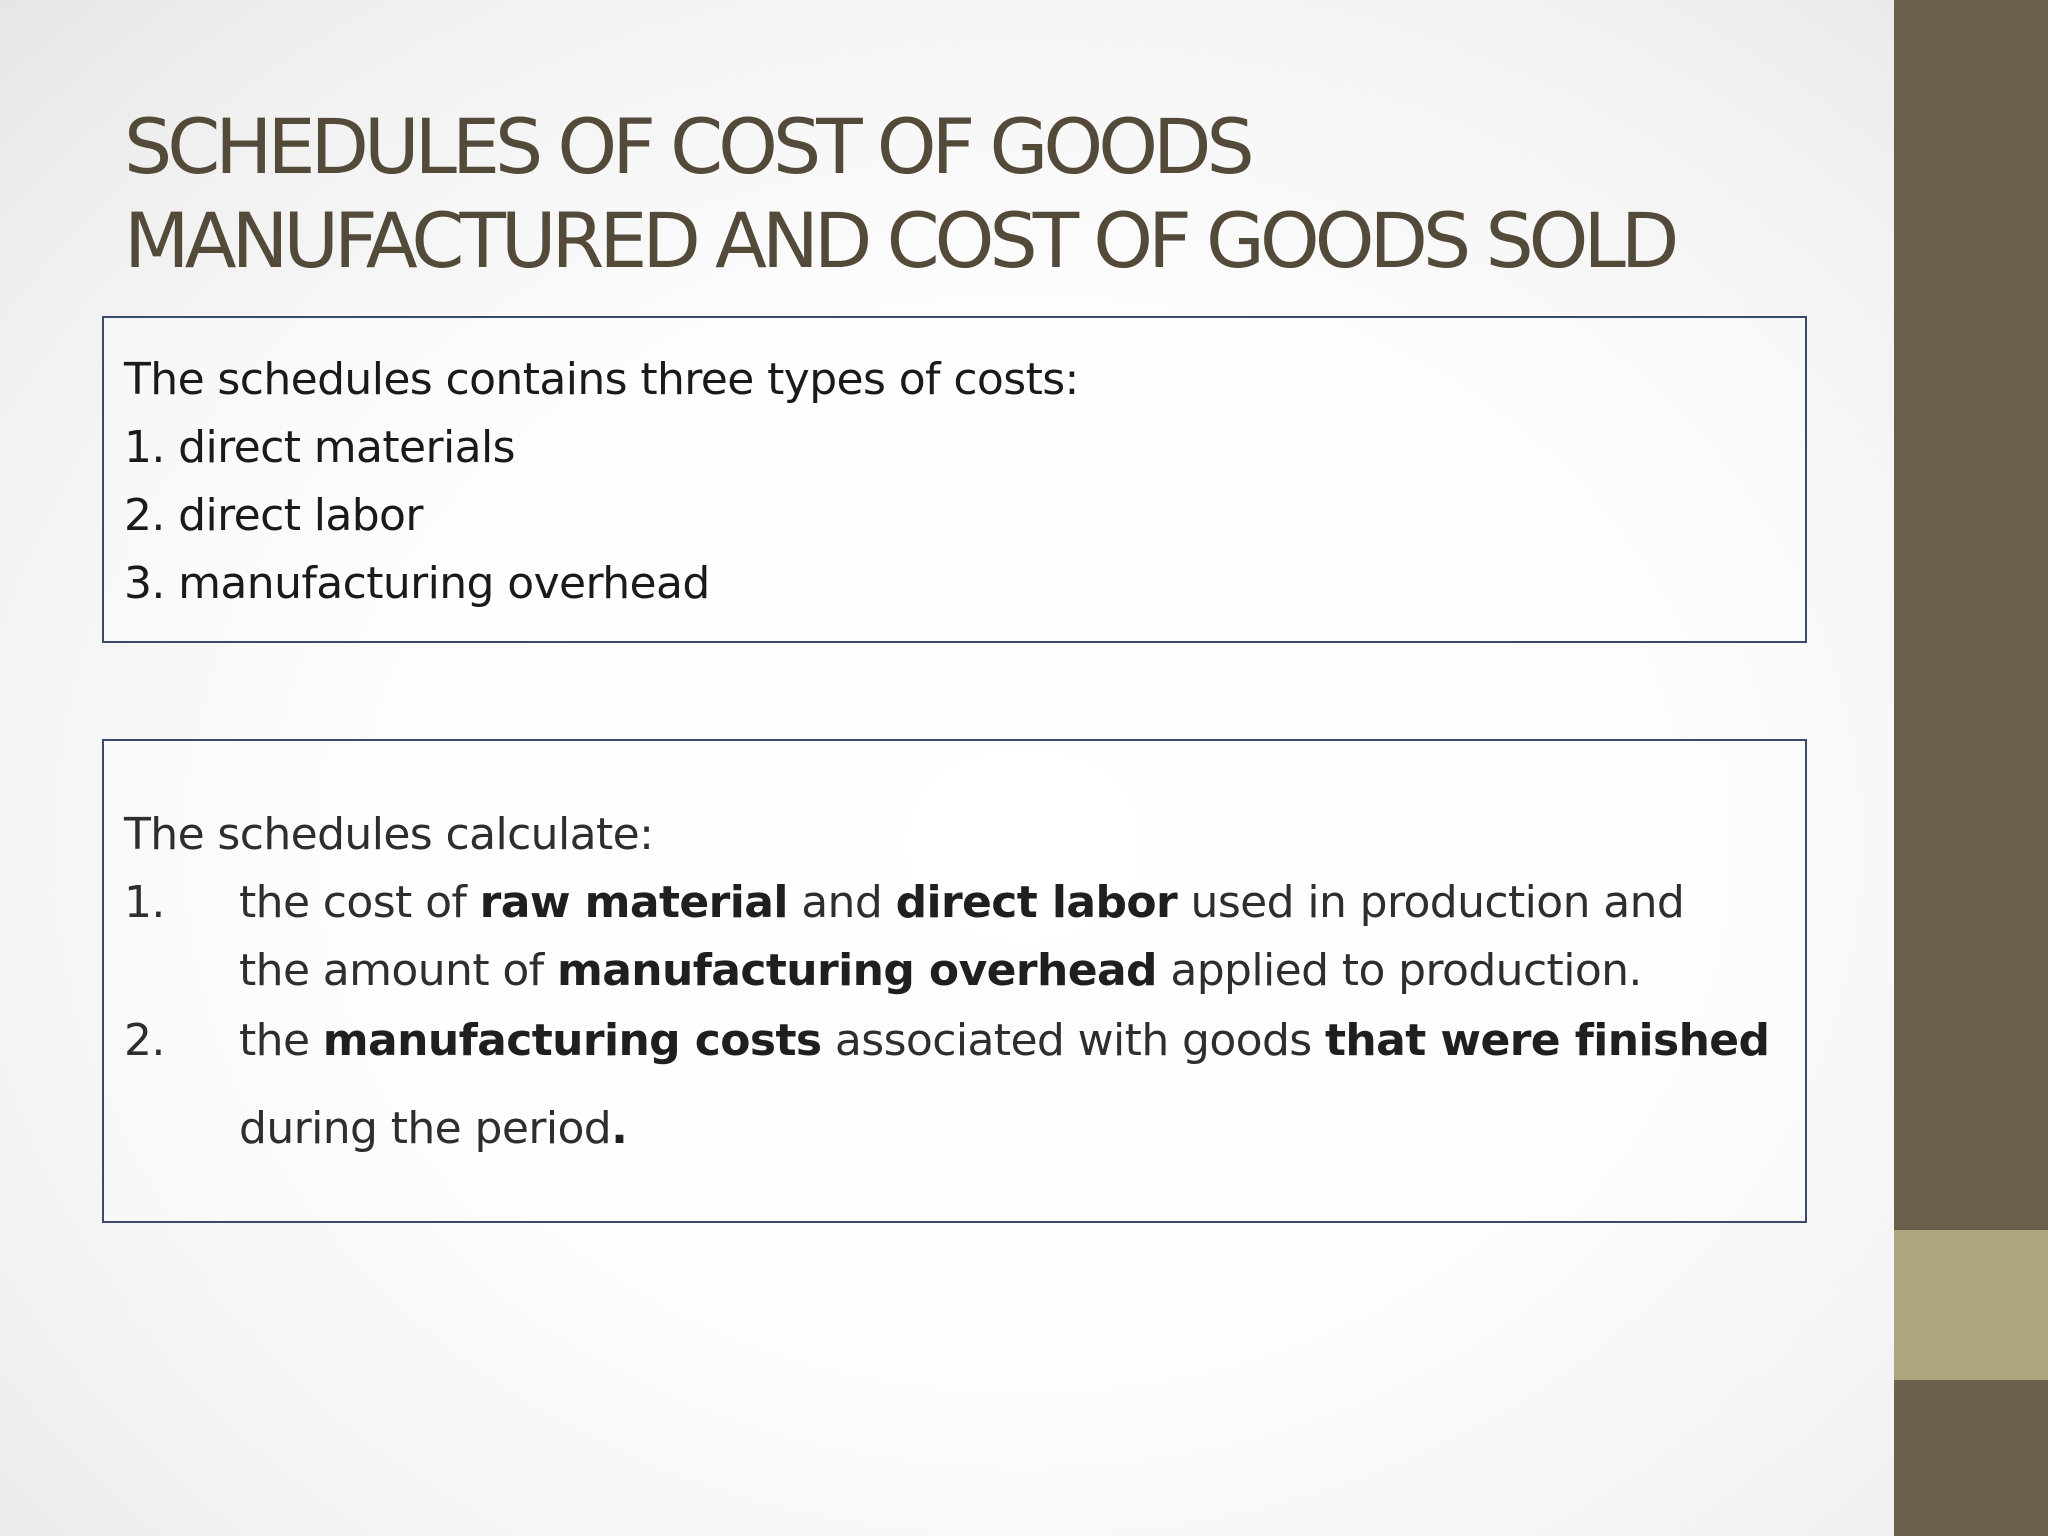  What do you see at coordinates (144, 1040) in the screenshot?
I see `list-number: 2.` at bounding box center [144, 1040].